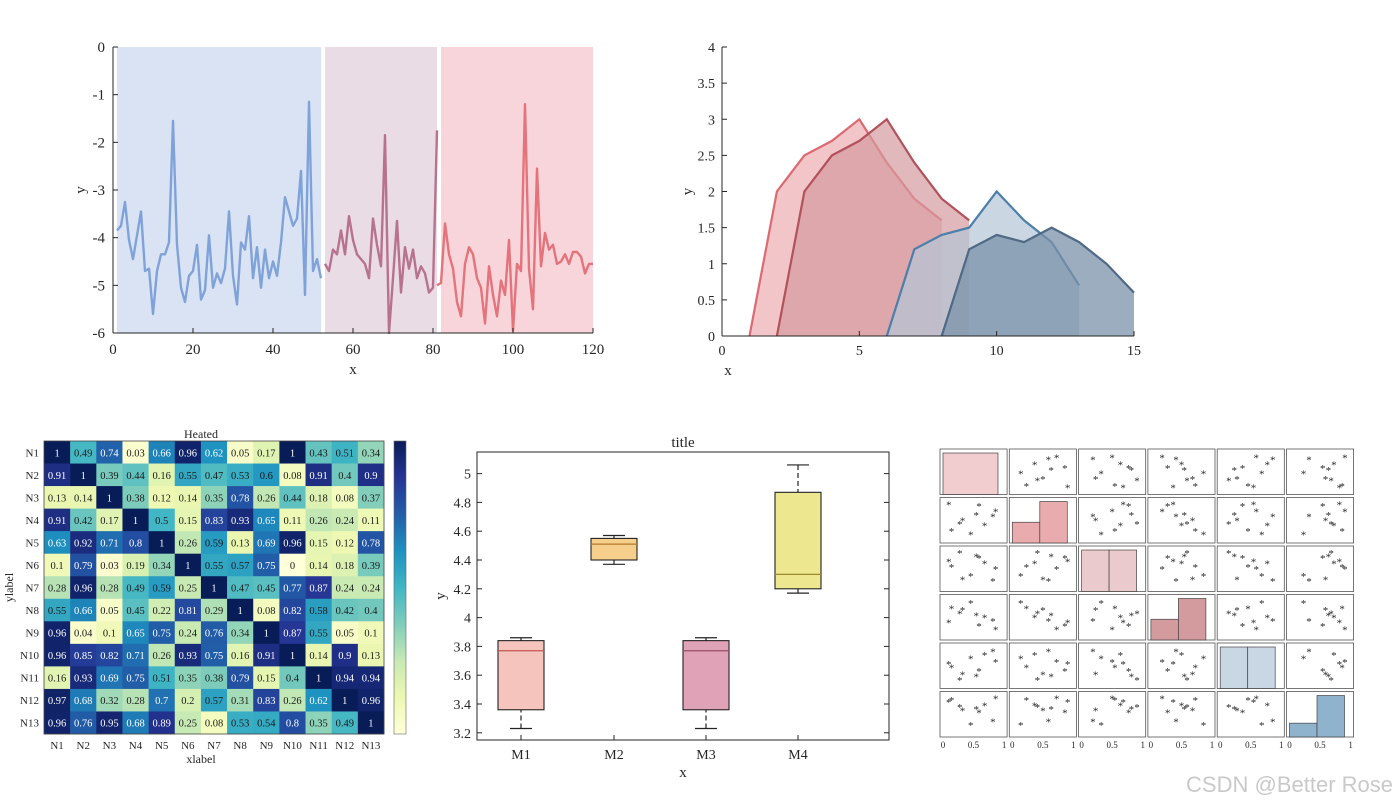  Describe the element at coordinates (722, 351) in the screenshot. I see `x-tick-label: 0` at that location.